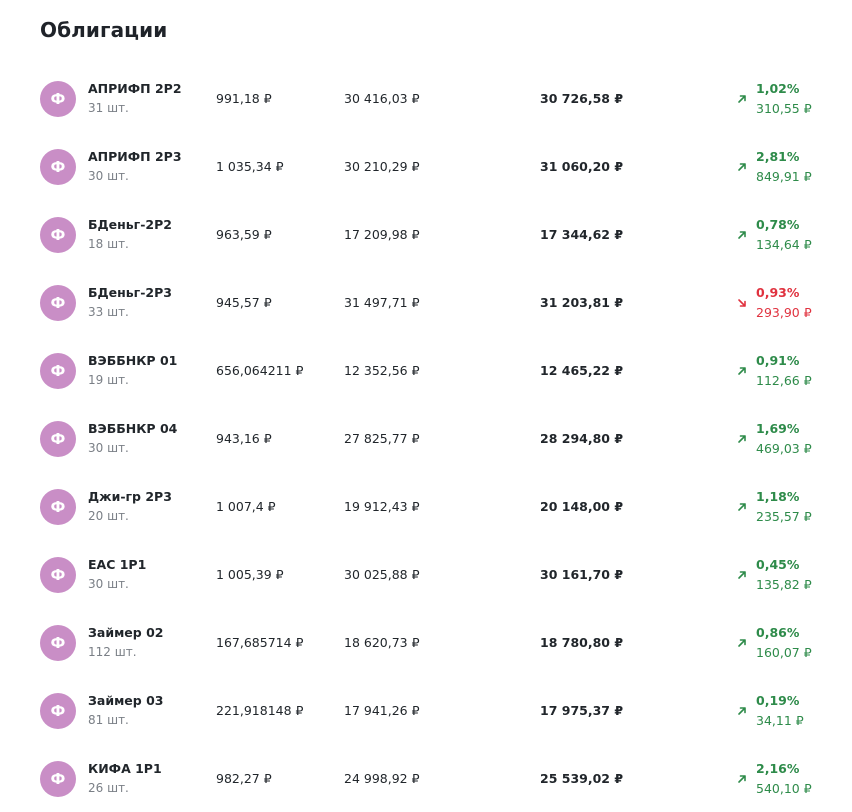 Image resolution: width=852 pixels, height=812 pixels. What do you see at coordinates (582, 642) in the screenshot?
I see `bond-value: 18 780,80 ₽` at bounding box center [582, 642].